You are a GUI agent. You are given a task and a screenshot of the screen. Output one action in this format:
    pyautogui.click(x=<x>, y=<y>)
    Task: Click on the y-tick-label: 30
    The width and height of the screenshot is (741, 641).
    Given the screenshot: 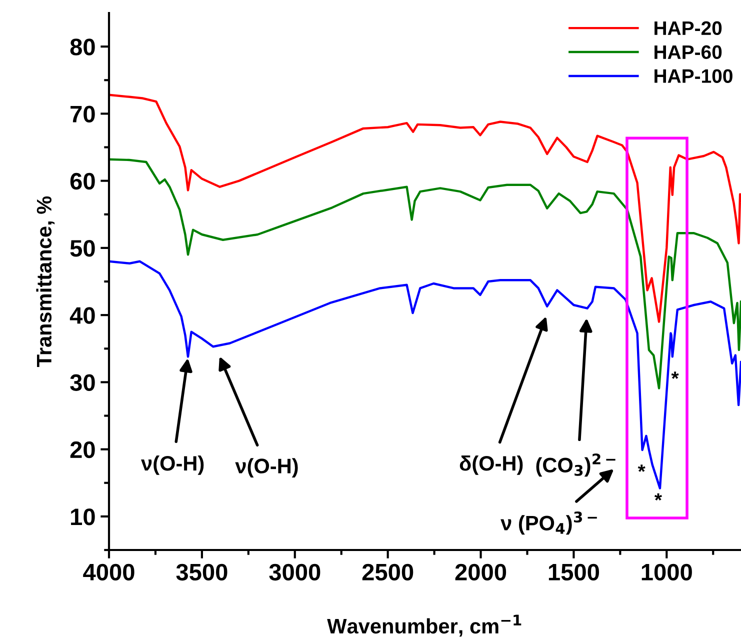 What is the action you would take?
    pyautogui.click(x=82, y=383)
    